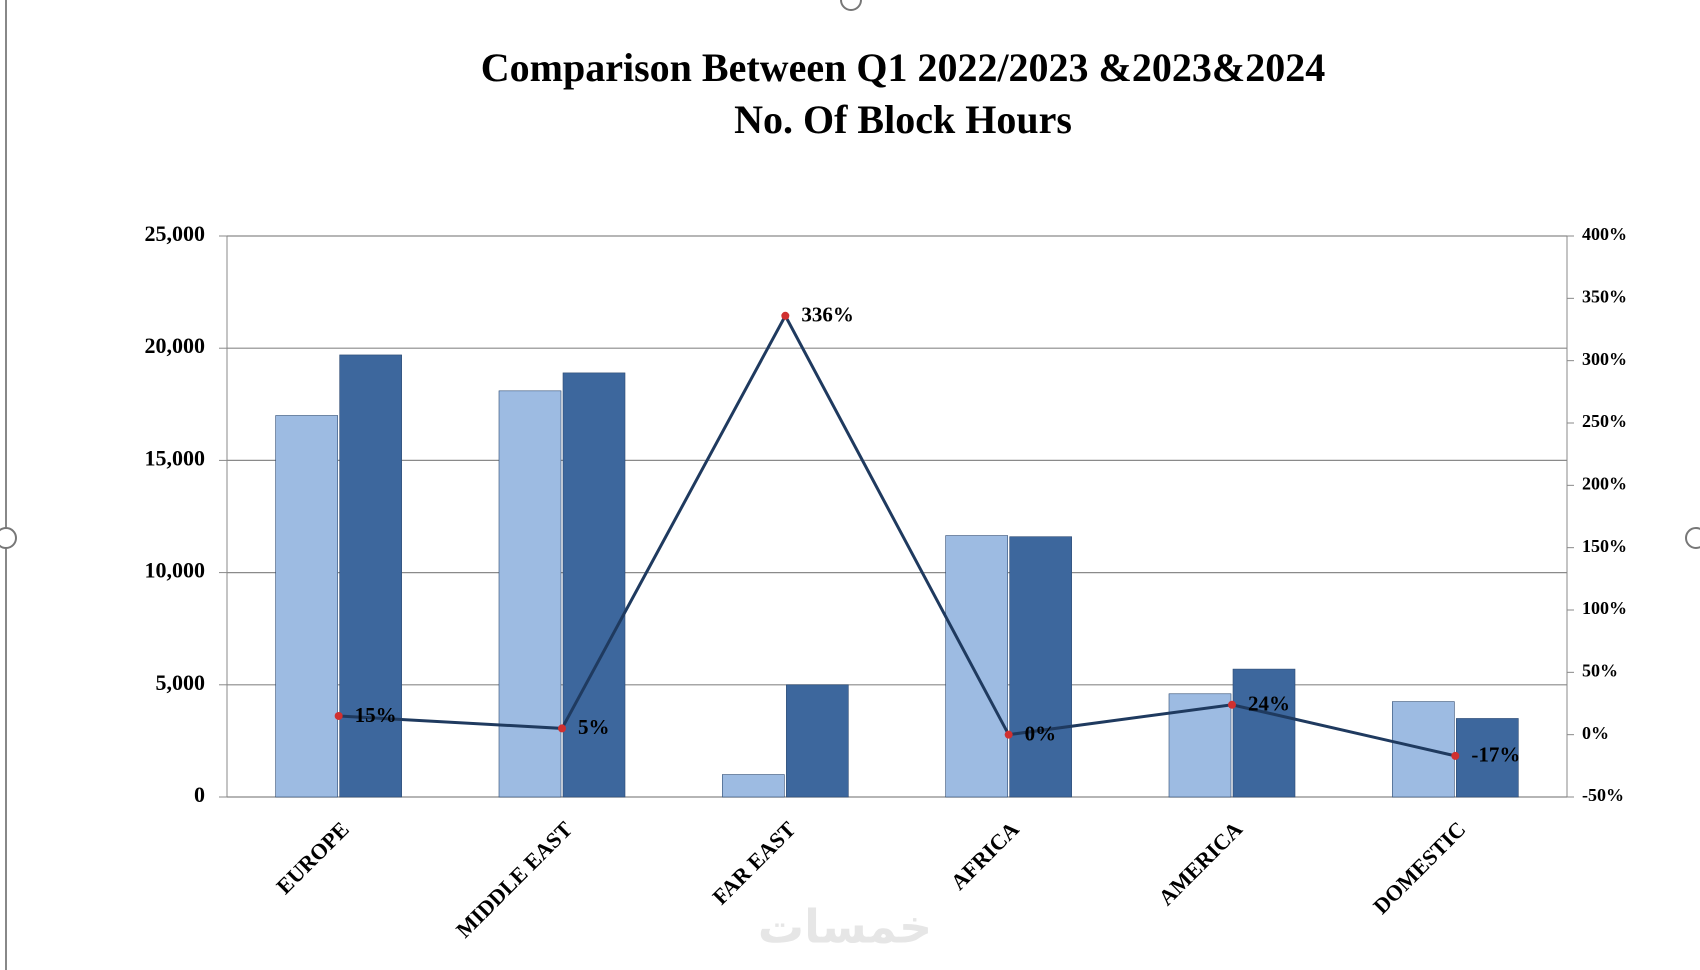  I want to click on y2-tick-label: 400%, so click(1604, 234).